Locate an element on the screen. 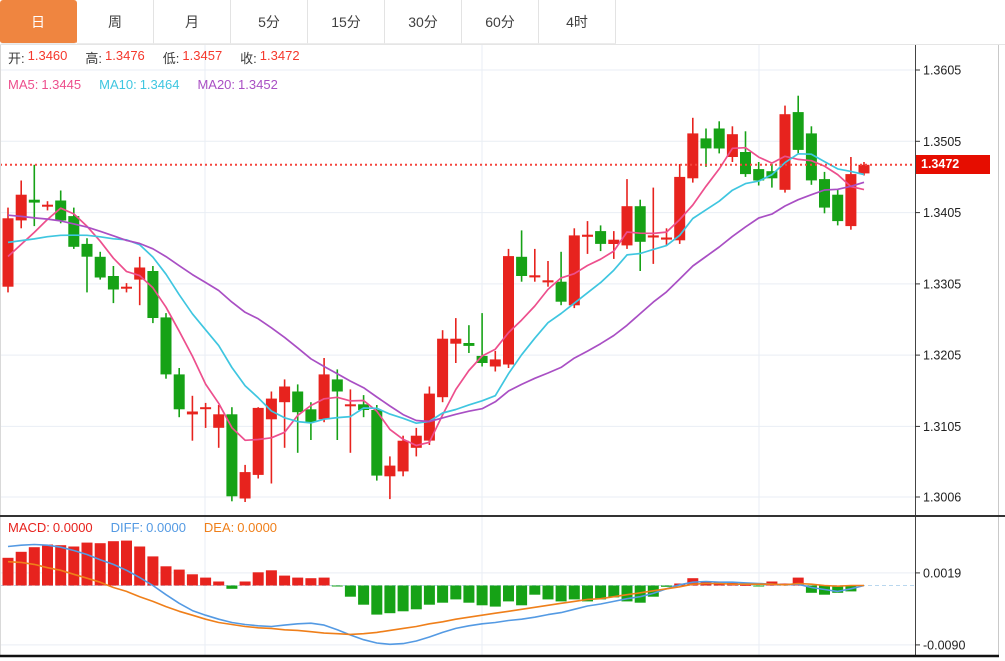 Image resolution: width=1005 pixels, height=661 pixels. timeframe-tab-5: 15分 is located at coordinates (346, 22).